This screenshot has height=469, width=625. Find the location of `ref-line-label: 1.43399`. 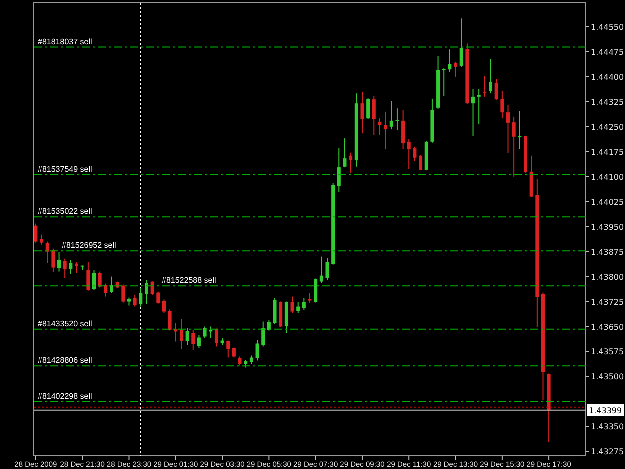

ref-line-label: 1.43399 is located at coordinates (605, 411).